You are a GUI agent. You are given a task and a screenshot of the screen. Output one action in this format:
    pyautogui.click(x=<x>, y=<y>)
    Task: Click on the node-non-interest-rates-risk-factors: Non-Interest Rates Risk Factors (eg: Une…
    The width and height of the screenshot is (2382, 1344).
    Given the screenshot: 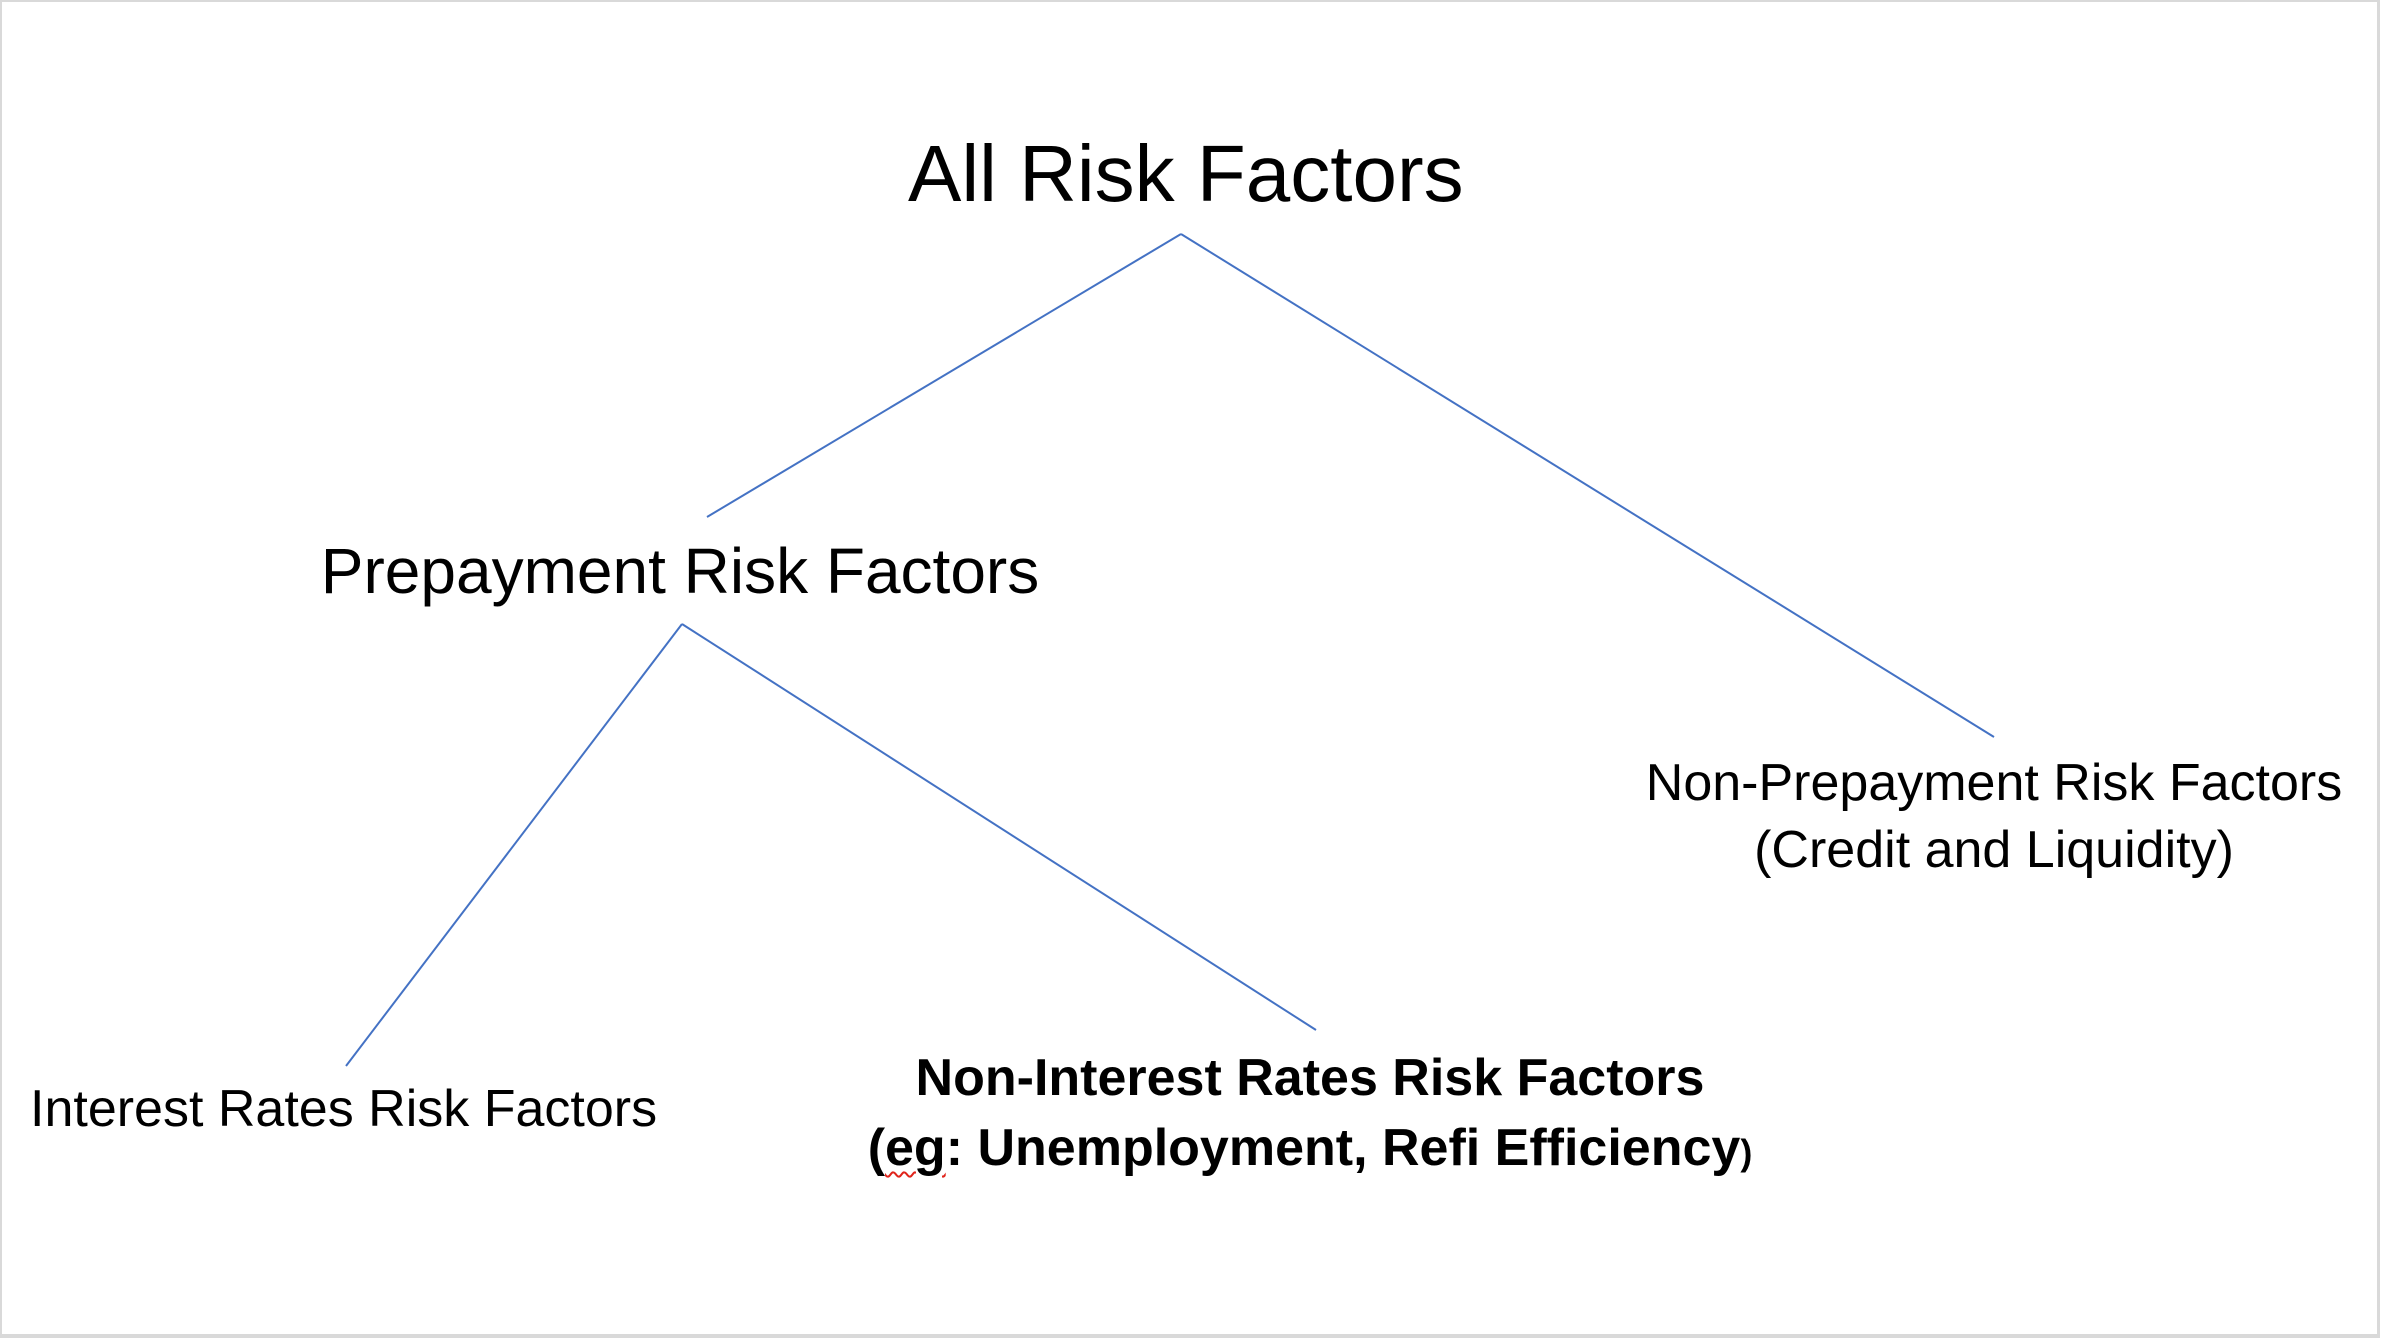 What is the action you would take?
    pyautogui.click(x=1310, y=1115)
    